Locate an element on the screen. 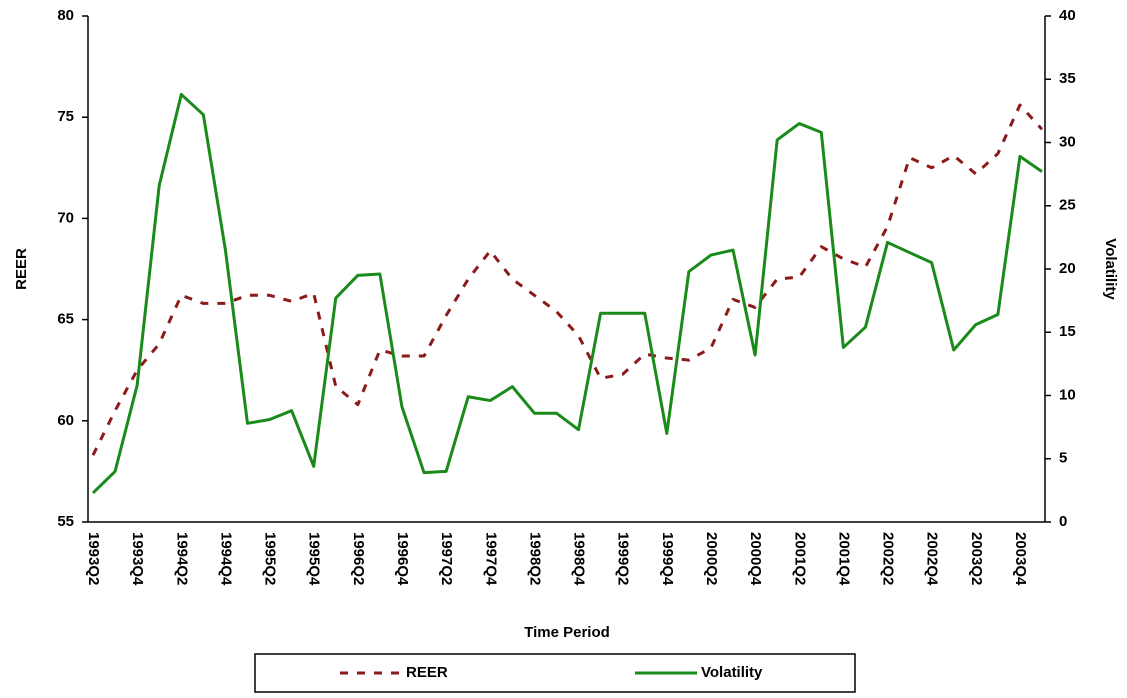 Image resolution: width=1127 pixels, height=698 pixels. y2-tick-label: 35 is located at coordinates (1067, 78).